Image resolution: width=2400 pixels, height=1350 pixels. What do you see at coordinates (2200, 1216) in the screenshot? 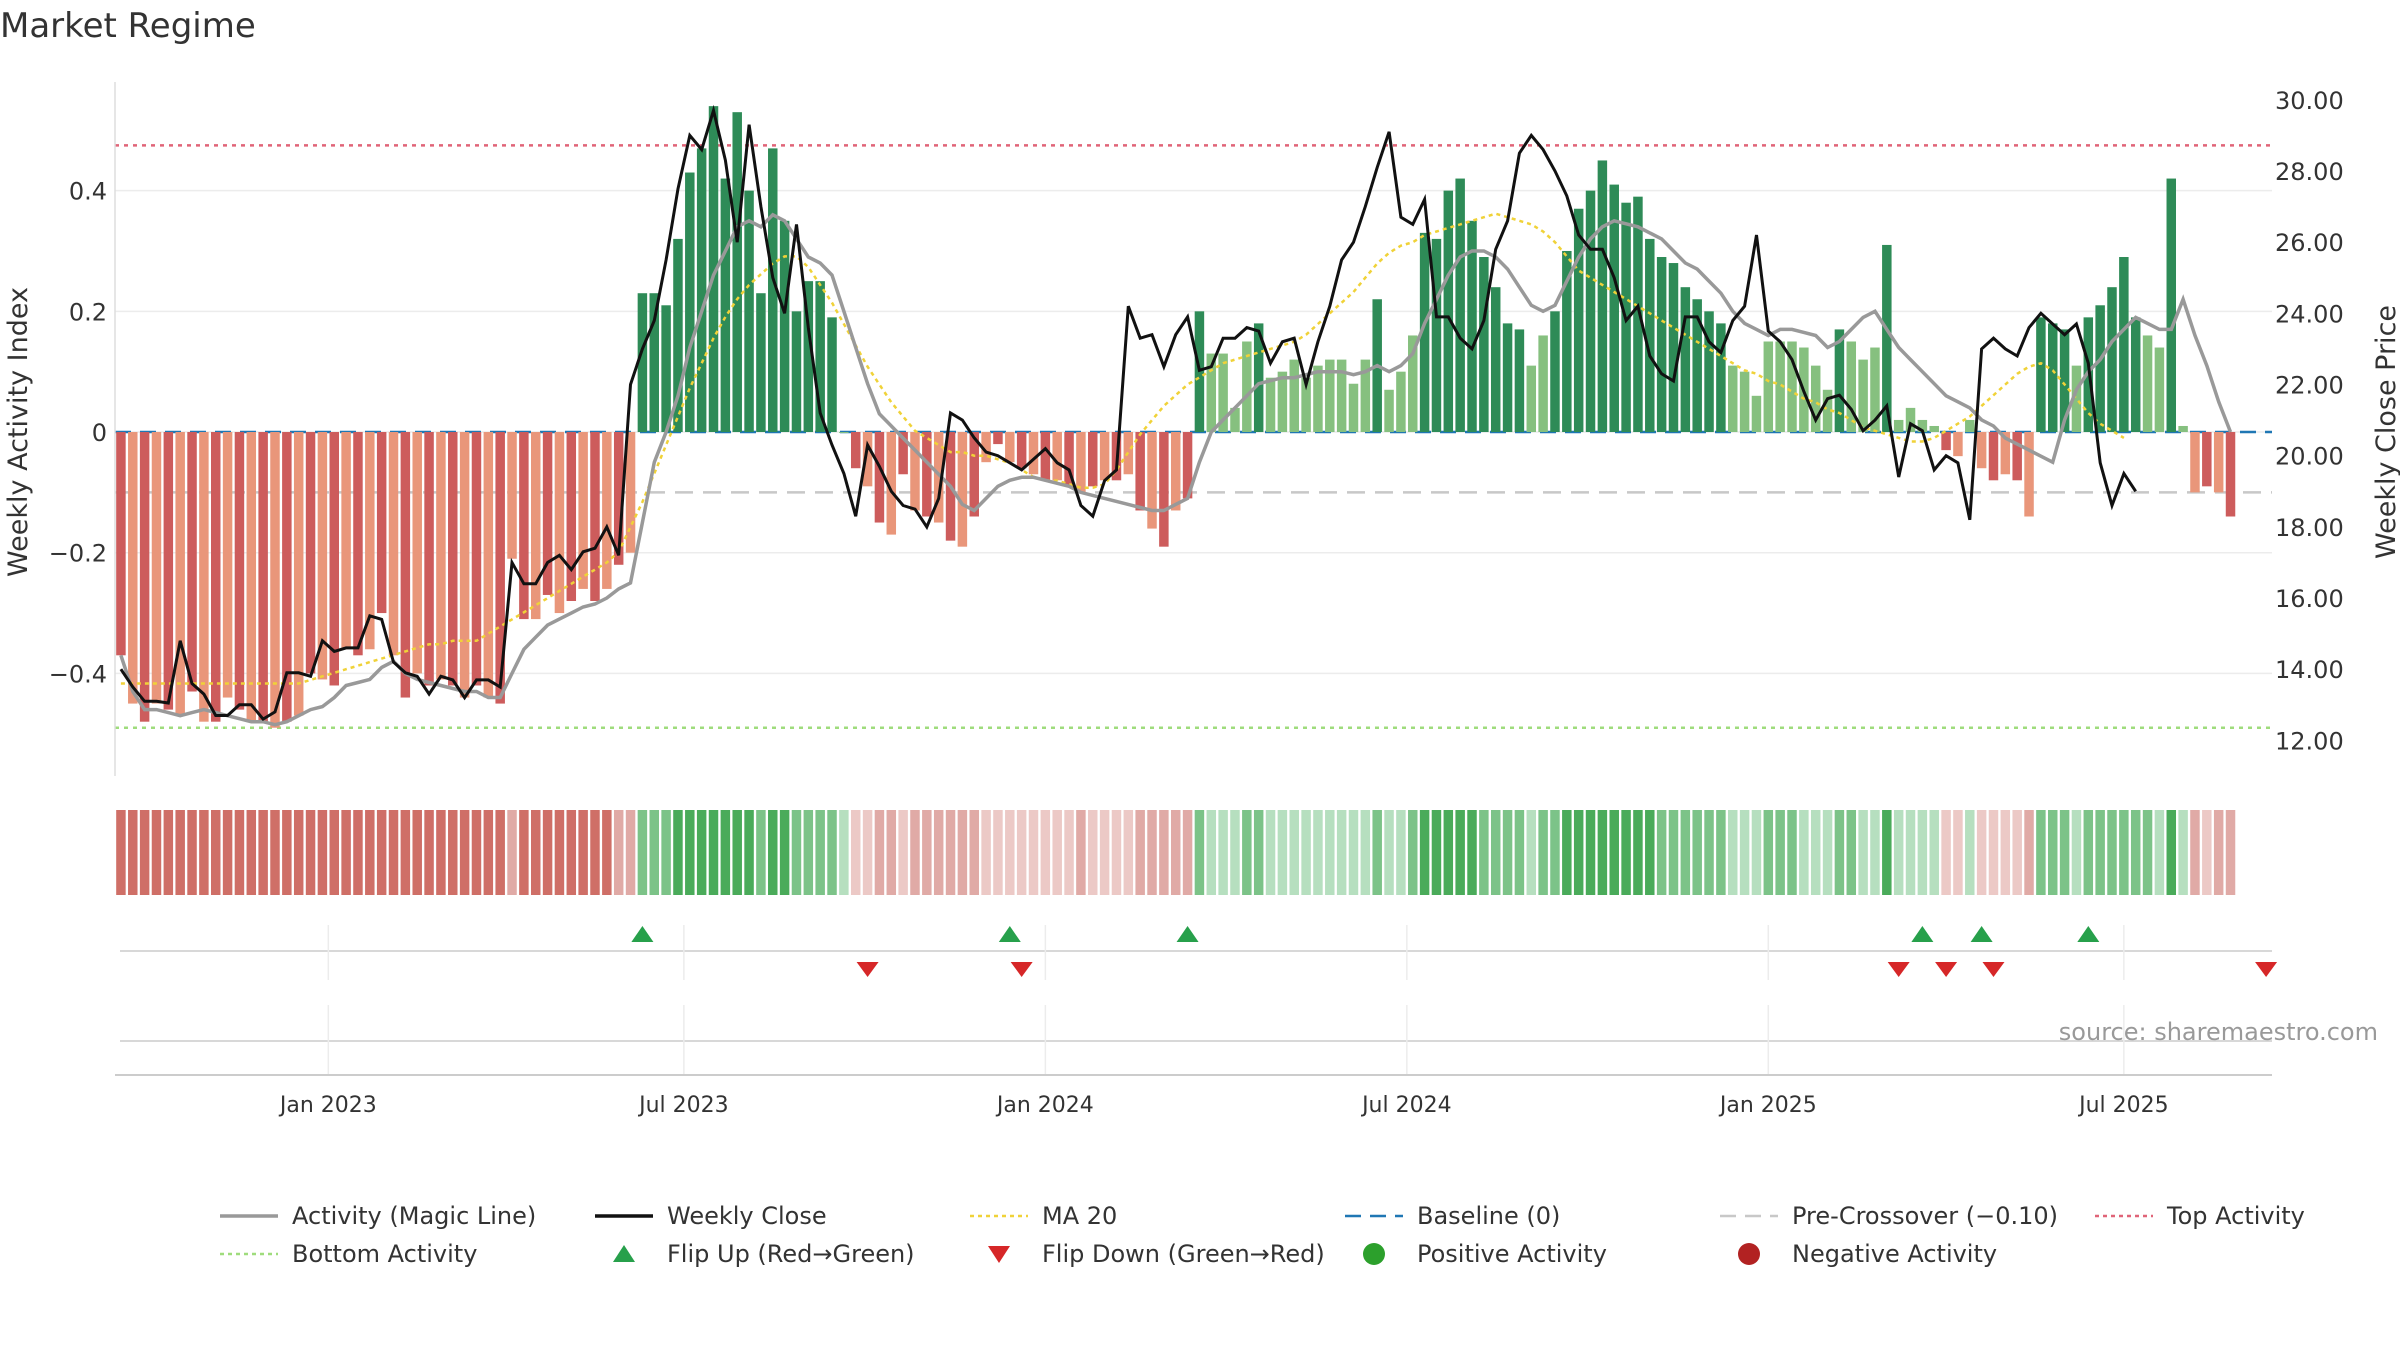
I see `legend-item-top: Top Activity` at bounding box center [2200, 1216].